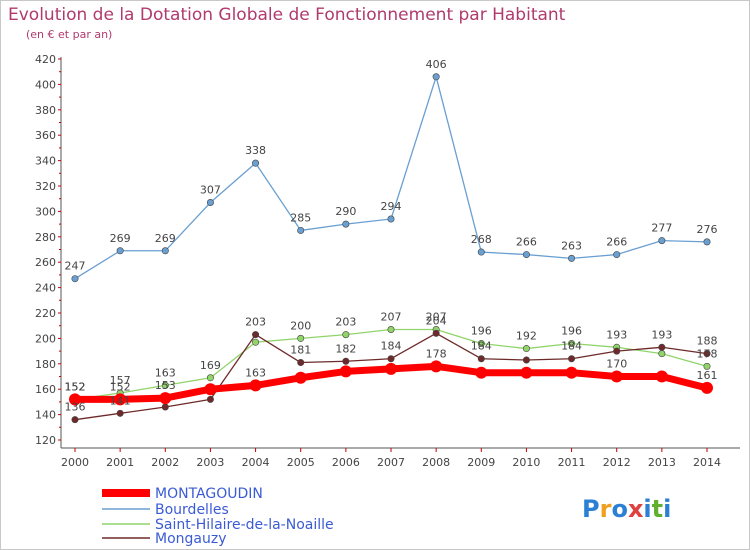 This screenshot has height=550, width=750. I want to click on y-tick-label: 180, so click(45, 364).